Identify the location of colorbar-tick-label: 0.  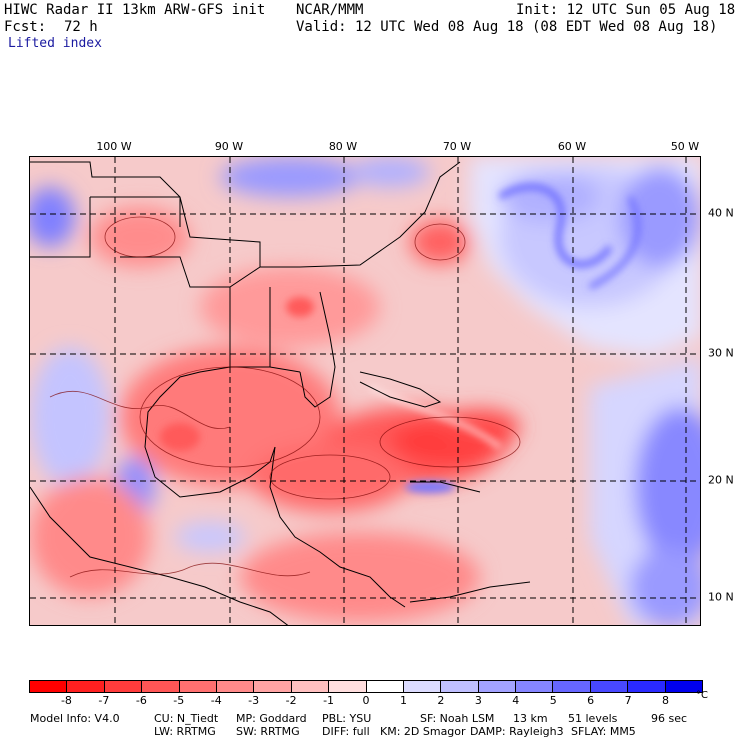
(366, 700).